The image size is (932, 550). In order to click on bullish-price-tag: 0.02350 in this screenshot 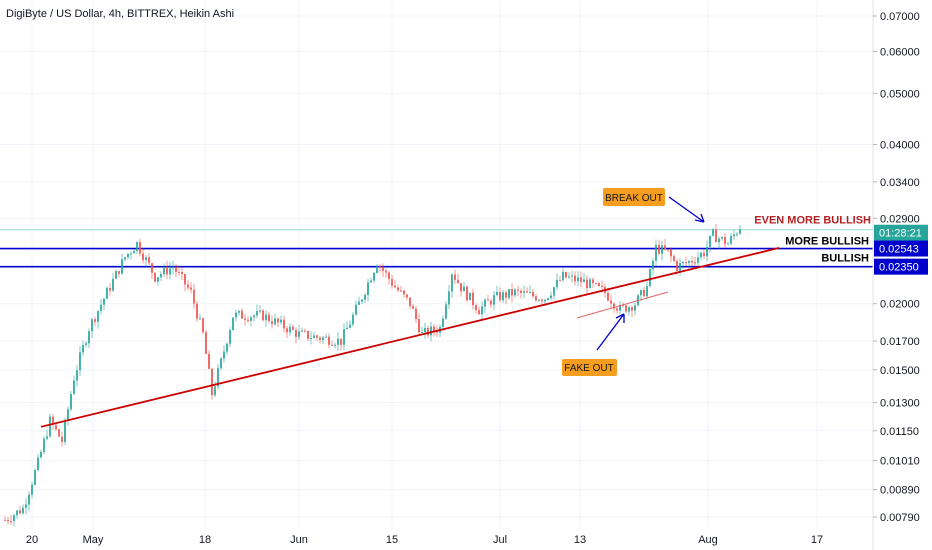, I will do `click(899, 268)`.